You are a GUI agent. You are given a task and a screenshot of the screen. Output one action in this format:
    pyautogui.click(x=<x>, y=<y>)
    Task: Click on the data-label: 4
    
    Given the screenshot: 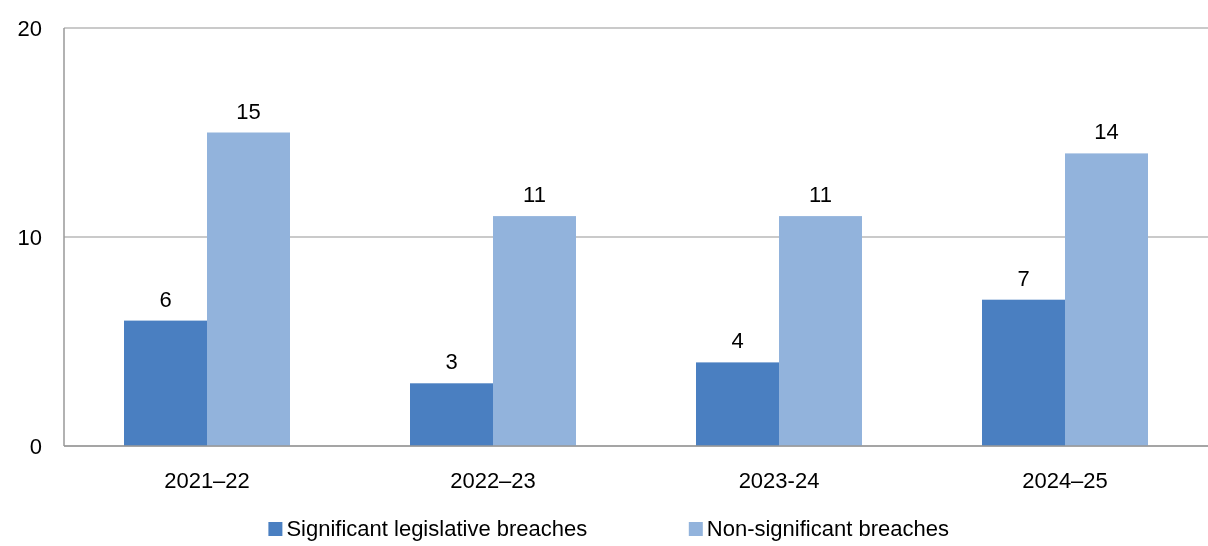 What is the action you would take?
    pyautogui.click(x=737, y=341)
    